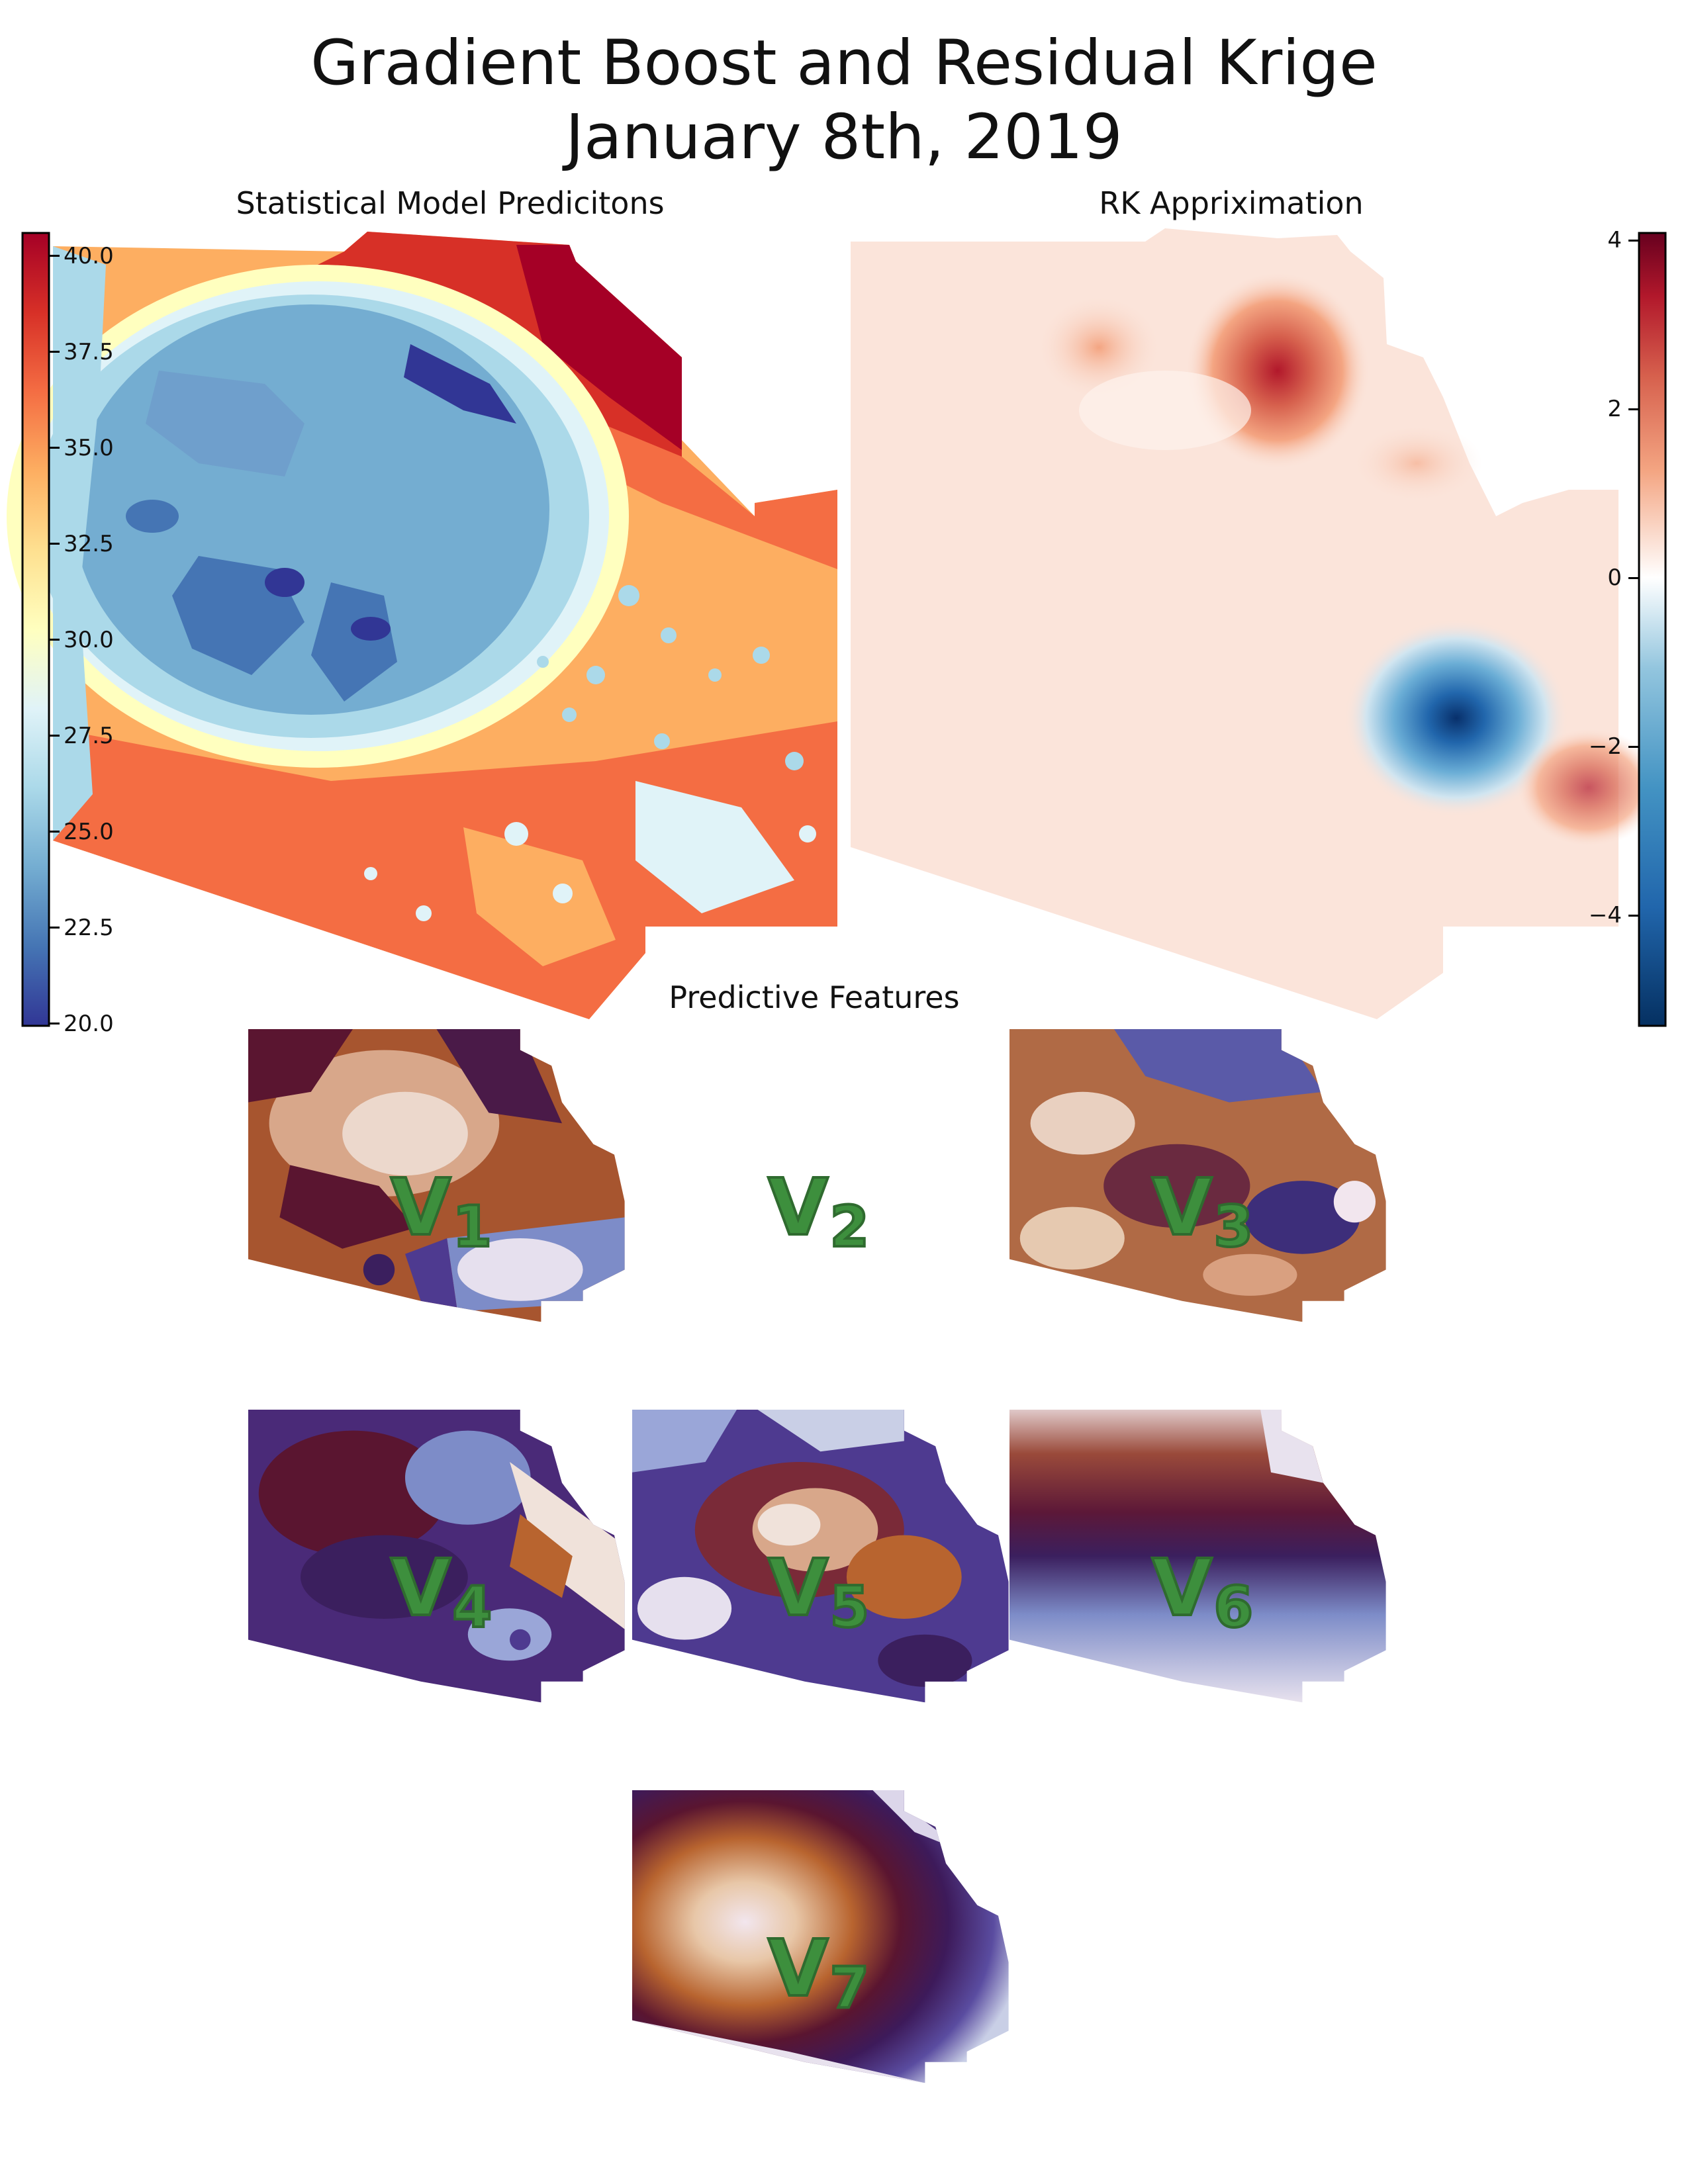 Image resolution: width=1688 pixels, height=2184 pixels. I want to click on rk-tick-4: 4, so click(1614, 240).